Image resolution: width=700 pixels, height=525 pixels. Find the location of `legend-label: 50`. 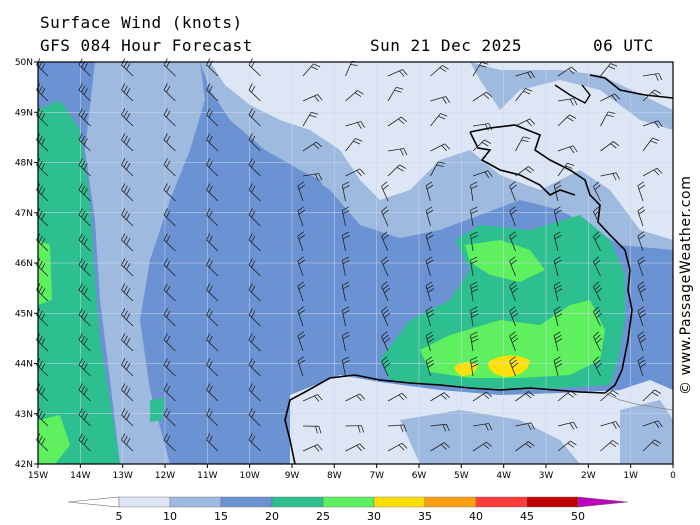

legend-label: 50 is located at coordinates (578, 516).